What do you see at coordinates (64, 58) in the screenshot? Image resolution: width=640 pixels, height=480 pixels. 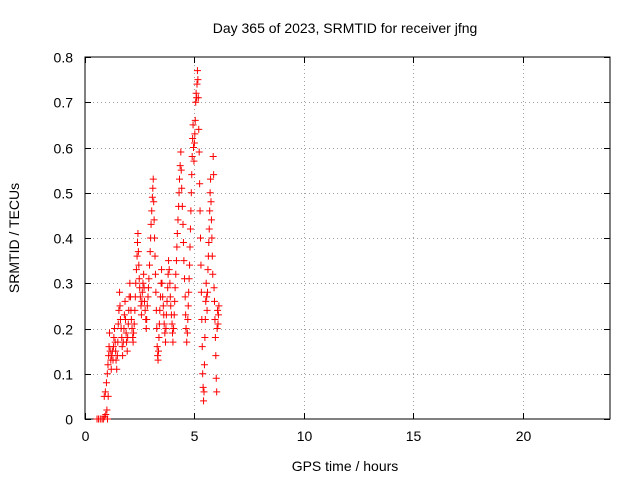 I see `y-tick-label: 0.8` at bounding box center [64, 58].